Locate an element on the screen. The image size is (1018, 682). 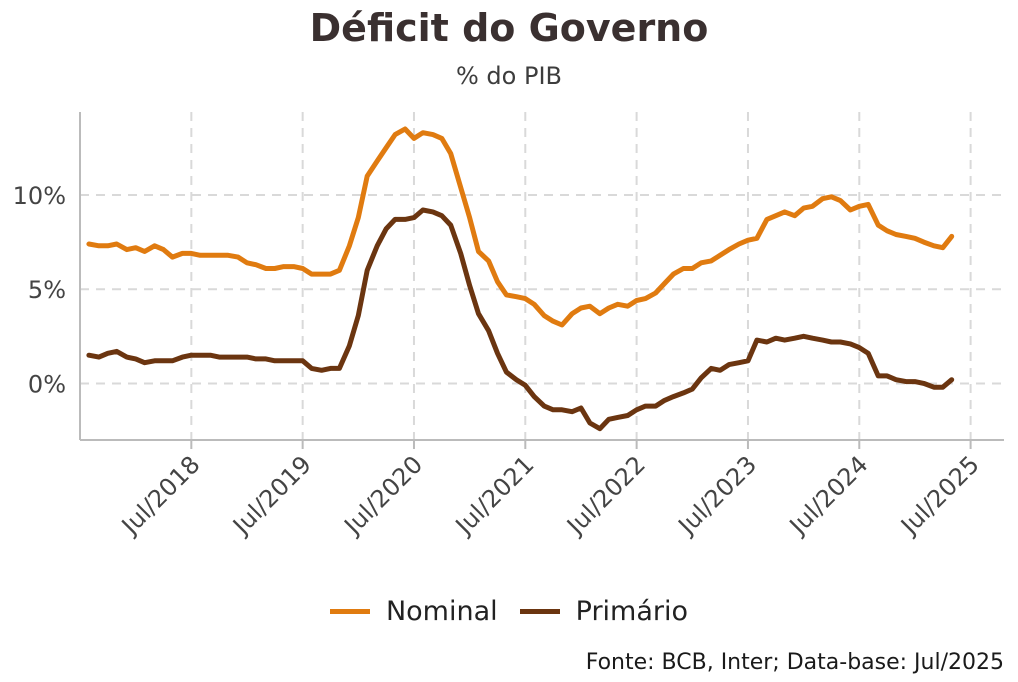
chart-subtitle: % do PIB is located at coordinates (509, 76).